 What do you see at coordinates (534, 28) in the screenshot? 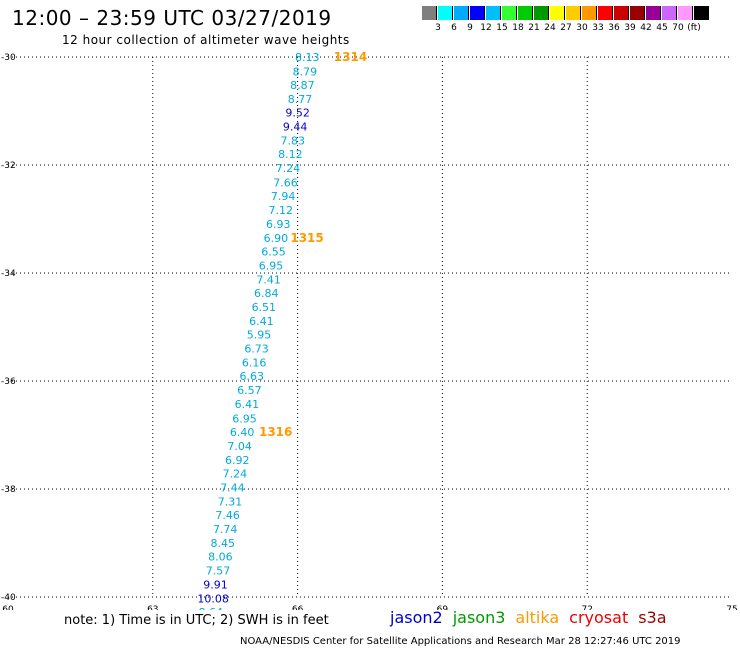
I see `legend-label: 21` at bounding box center [534, 28].